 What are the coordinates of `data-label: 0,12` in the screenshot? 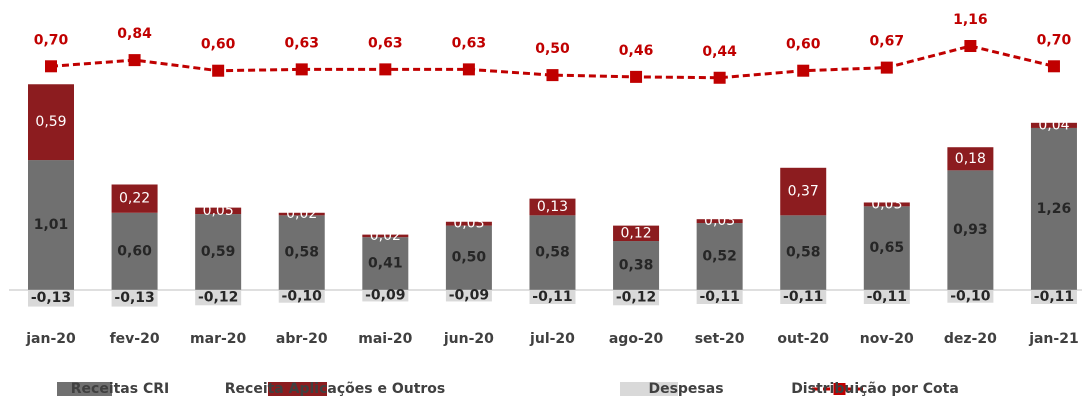 It's located at (635, 233).